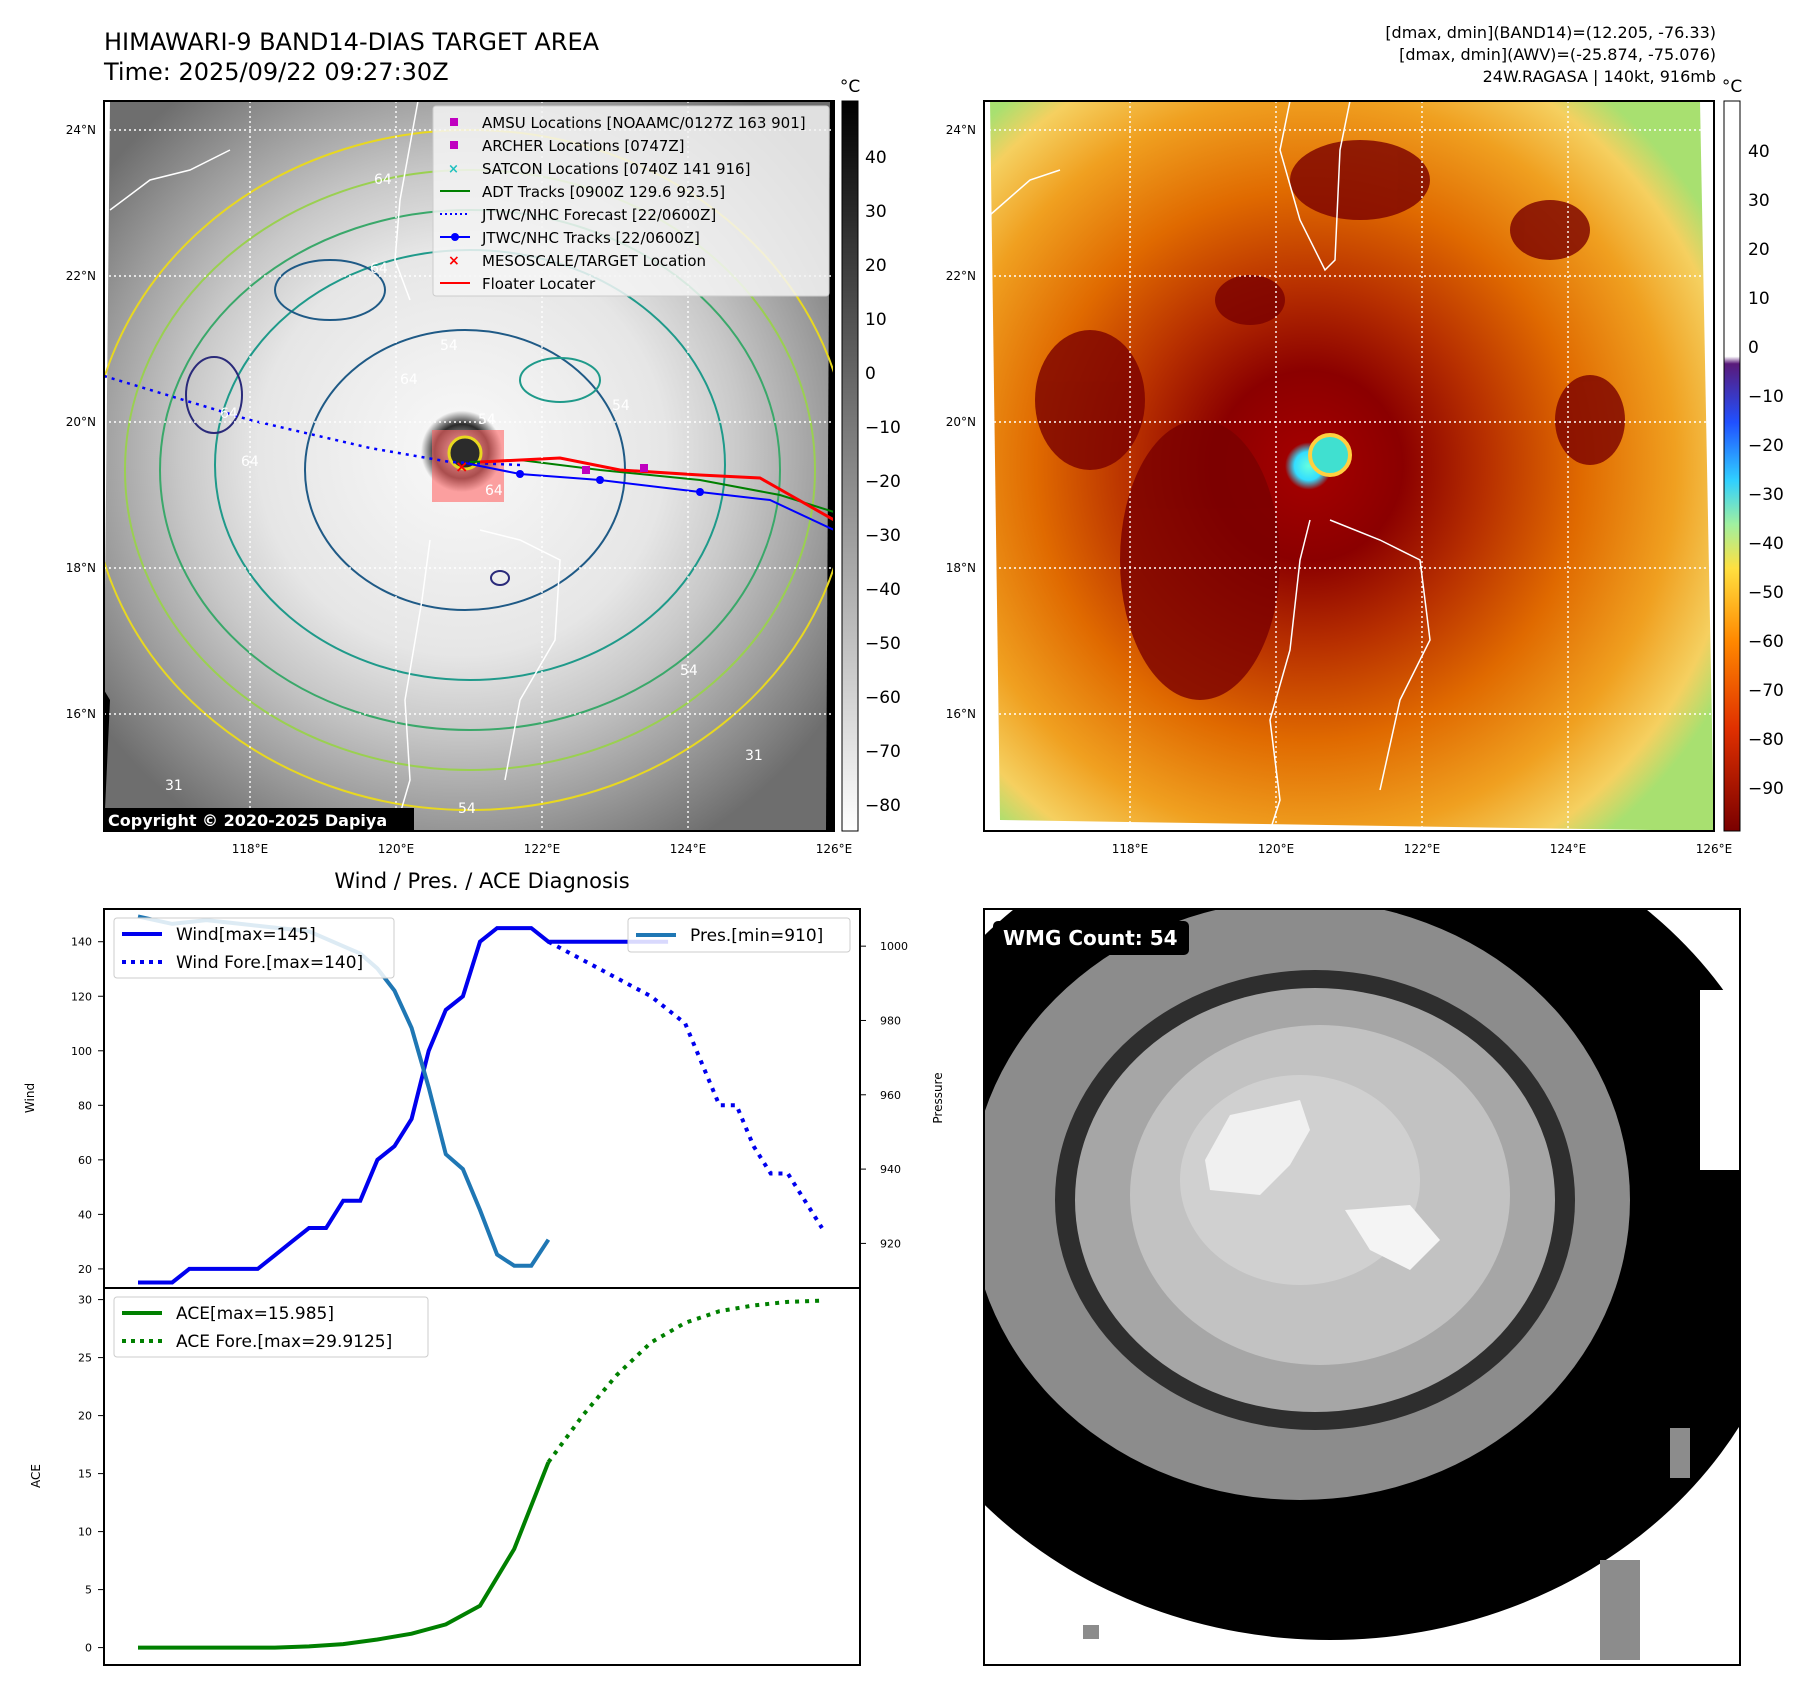 This screenshot has width=1797, height=1690. I want to click on series-wind, so click(403, 1105).